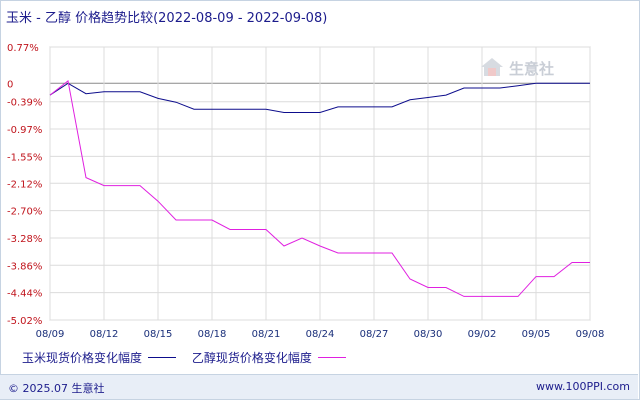  Describe the element at coordinates (536, 334) in the screenshot. I see `x-tick-label: 09/05` at that location.